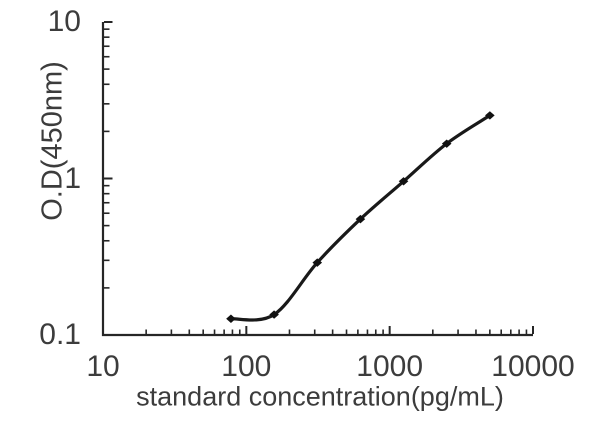 This screenshot has height=433, width=600. Describe the element at coordinates (320, 396) in the screenshot. I see `x-axis-title: standard concentration(pg/mL)` at that location.